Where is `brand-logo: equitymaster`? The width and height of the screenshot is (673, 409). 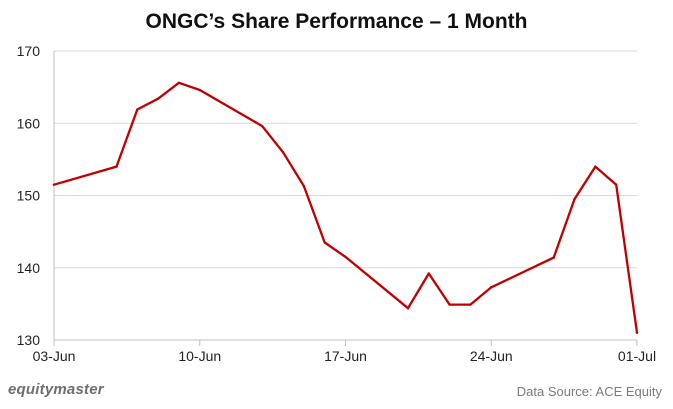
brand-logo: equitymaster is located at coordinates (56, 389).